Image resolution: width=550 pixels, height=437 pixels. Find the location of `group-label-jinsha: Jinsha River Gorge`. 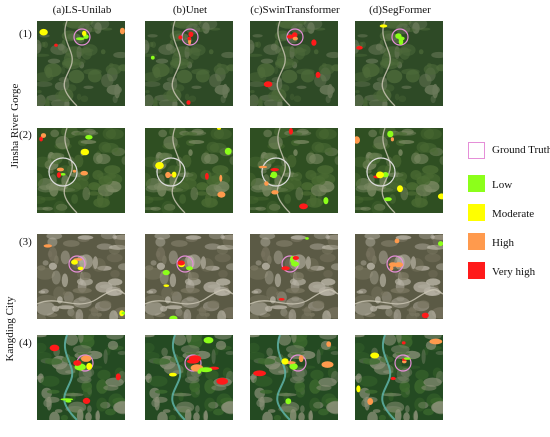

group-label-jinsha: Jinsha River Gorge is located at coordinates (15, 126).